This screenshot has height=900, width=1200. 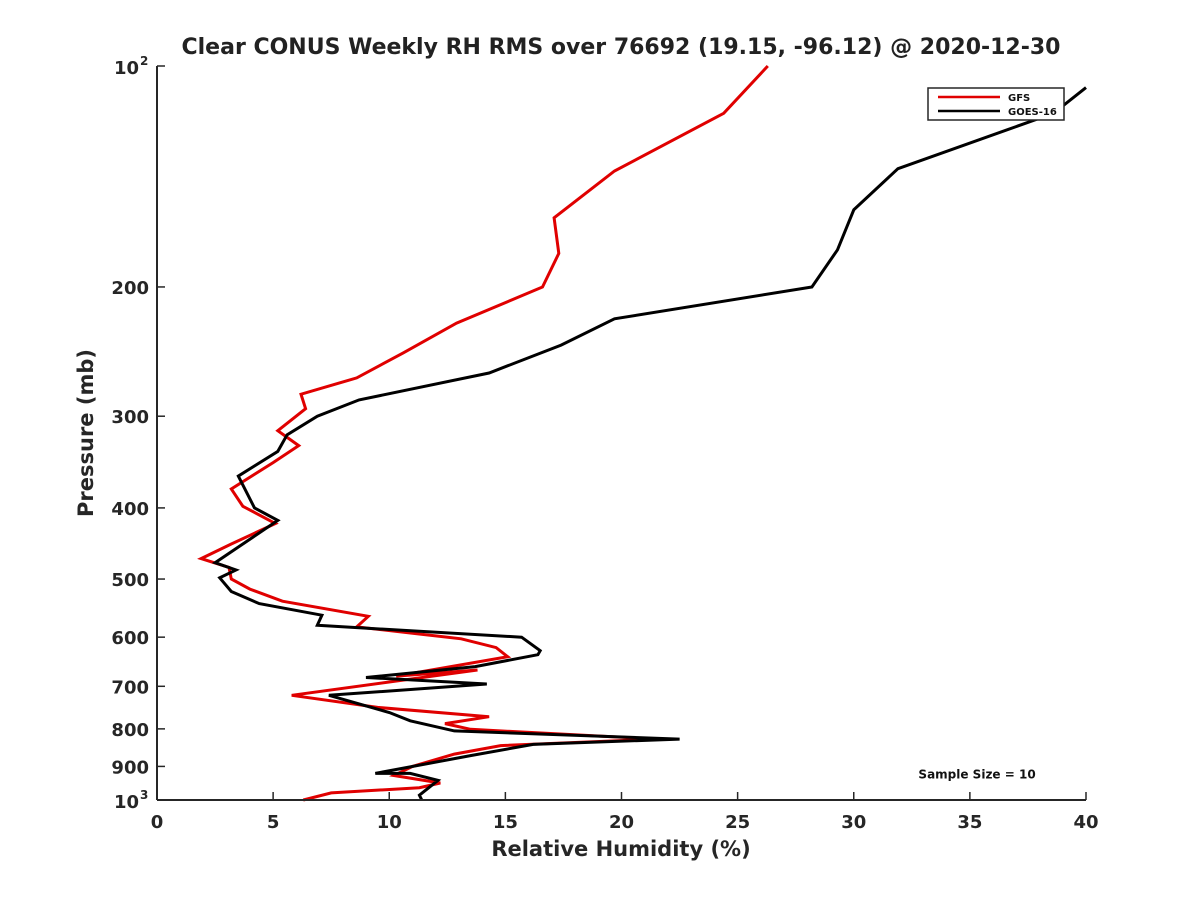 What do you see at coordinates (620, 849) in the screenshot?
I see `x-axis-label: Relative Humidity (%)` at bounding box center [620, 849].